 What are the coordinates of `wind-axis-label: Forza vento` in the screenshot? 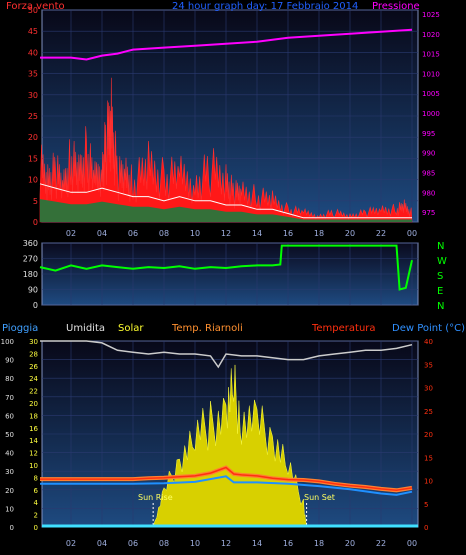 It's located at (35, 6).